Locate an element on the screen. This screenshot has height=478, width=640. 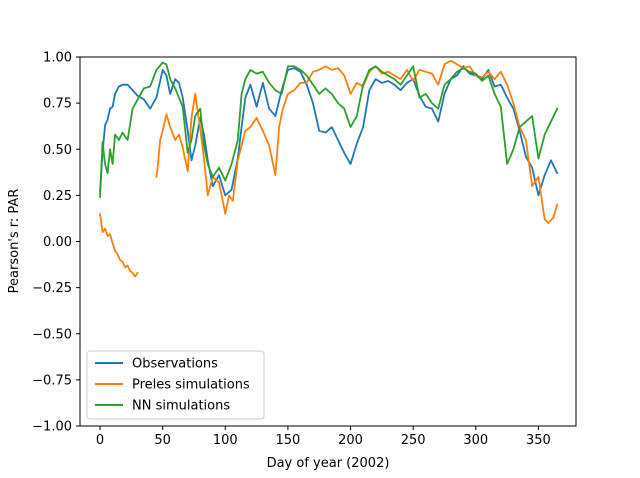
x-tick-label: 0 is located at coordinates (100, 440).